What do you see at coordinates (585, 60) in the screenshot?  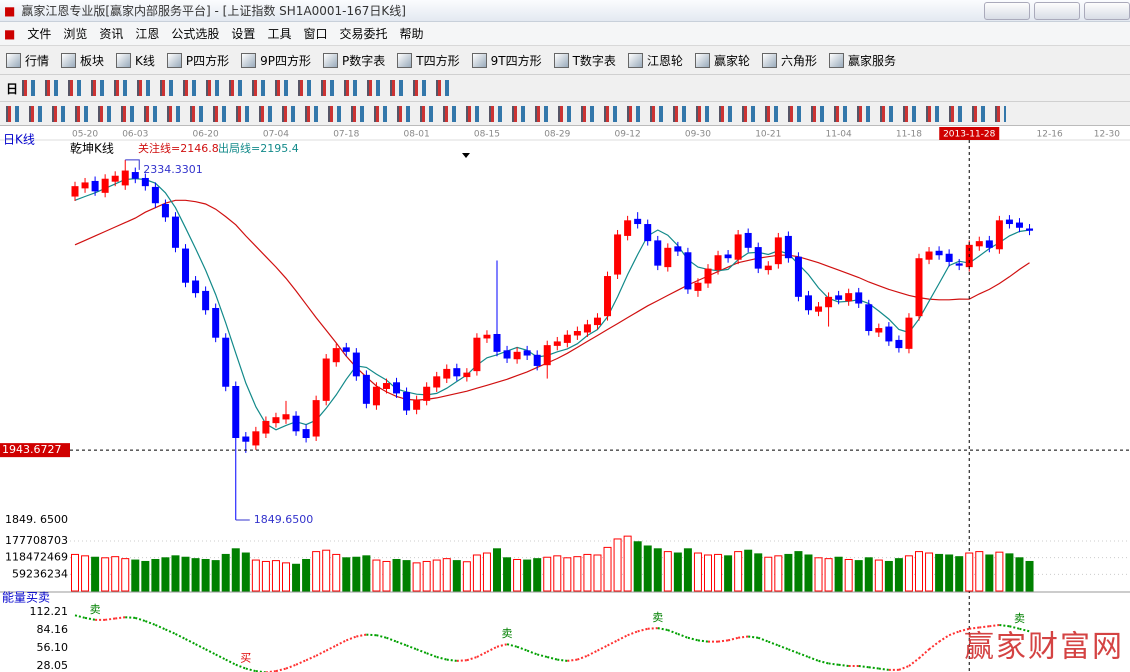 I see `toolbar-button: T数字表` at bounding box center [585, 60].